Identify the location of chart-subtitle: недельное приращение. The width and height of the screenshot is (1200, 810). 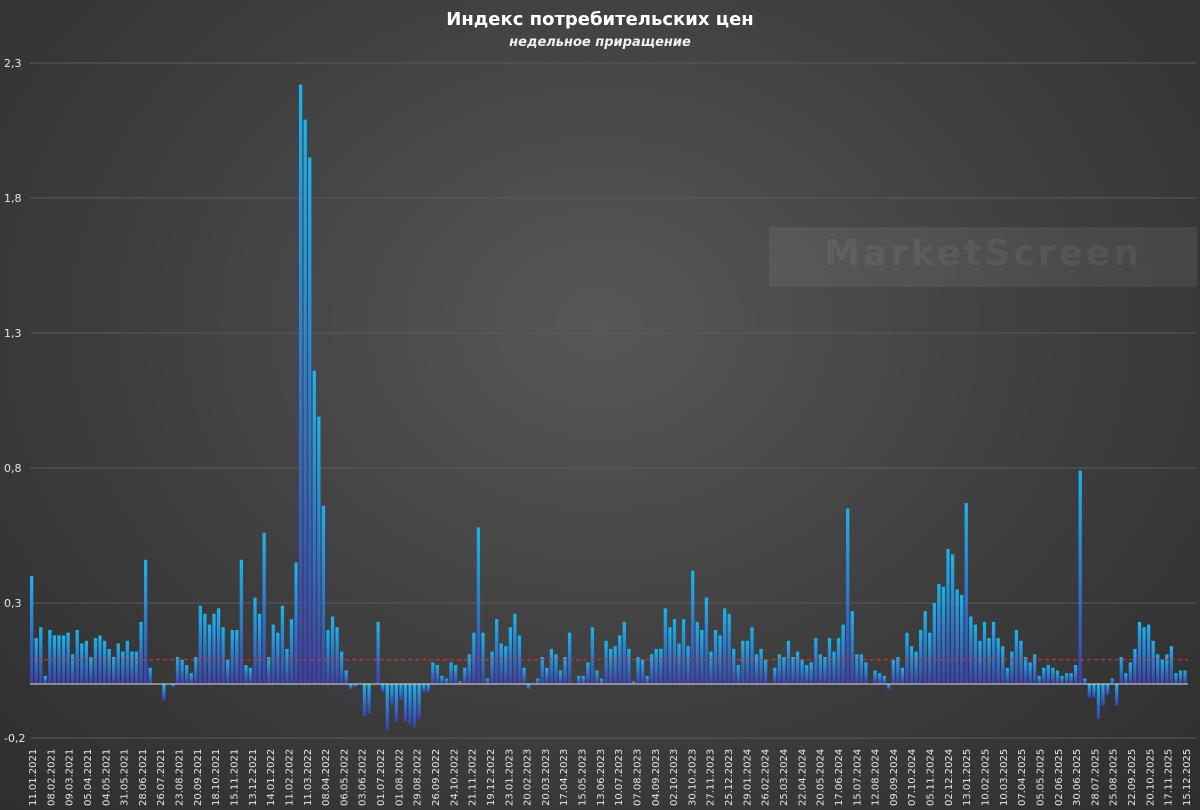
(600, 42).